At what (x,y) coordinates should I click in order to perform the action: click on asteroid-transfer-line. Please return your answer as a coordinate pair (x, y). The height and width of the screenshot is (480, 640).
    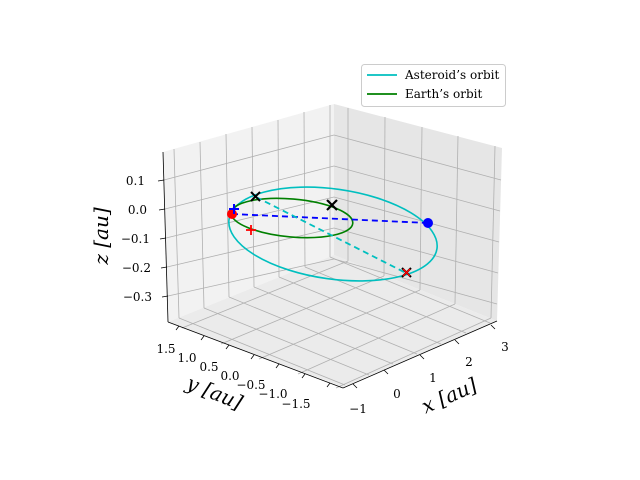
    Looking at the image, I should click on (331, 235).